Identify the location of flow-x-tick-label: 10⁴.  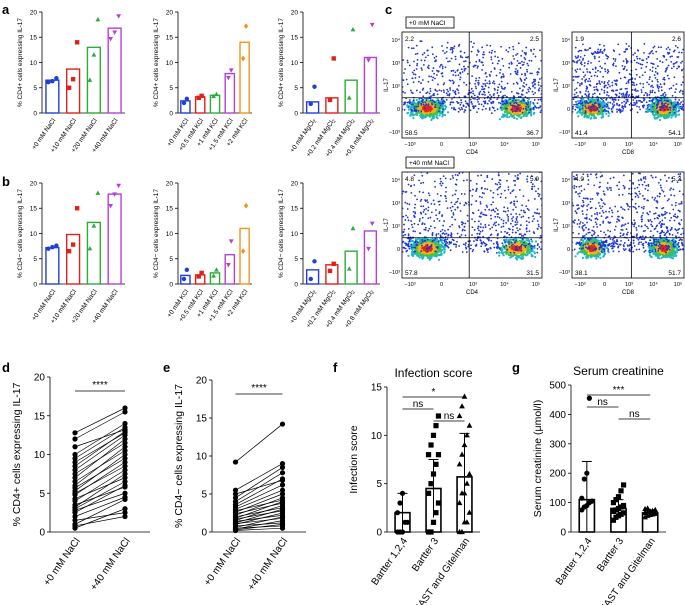
(504, 144).